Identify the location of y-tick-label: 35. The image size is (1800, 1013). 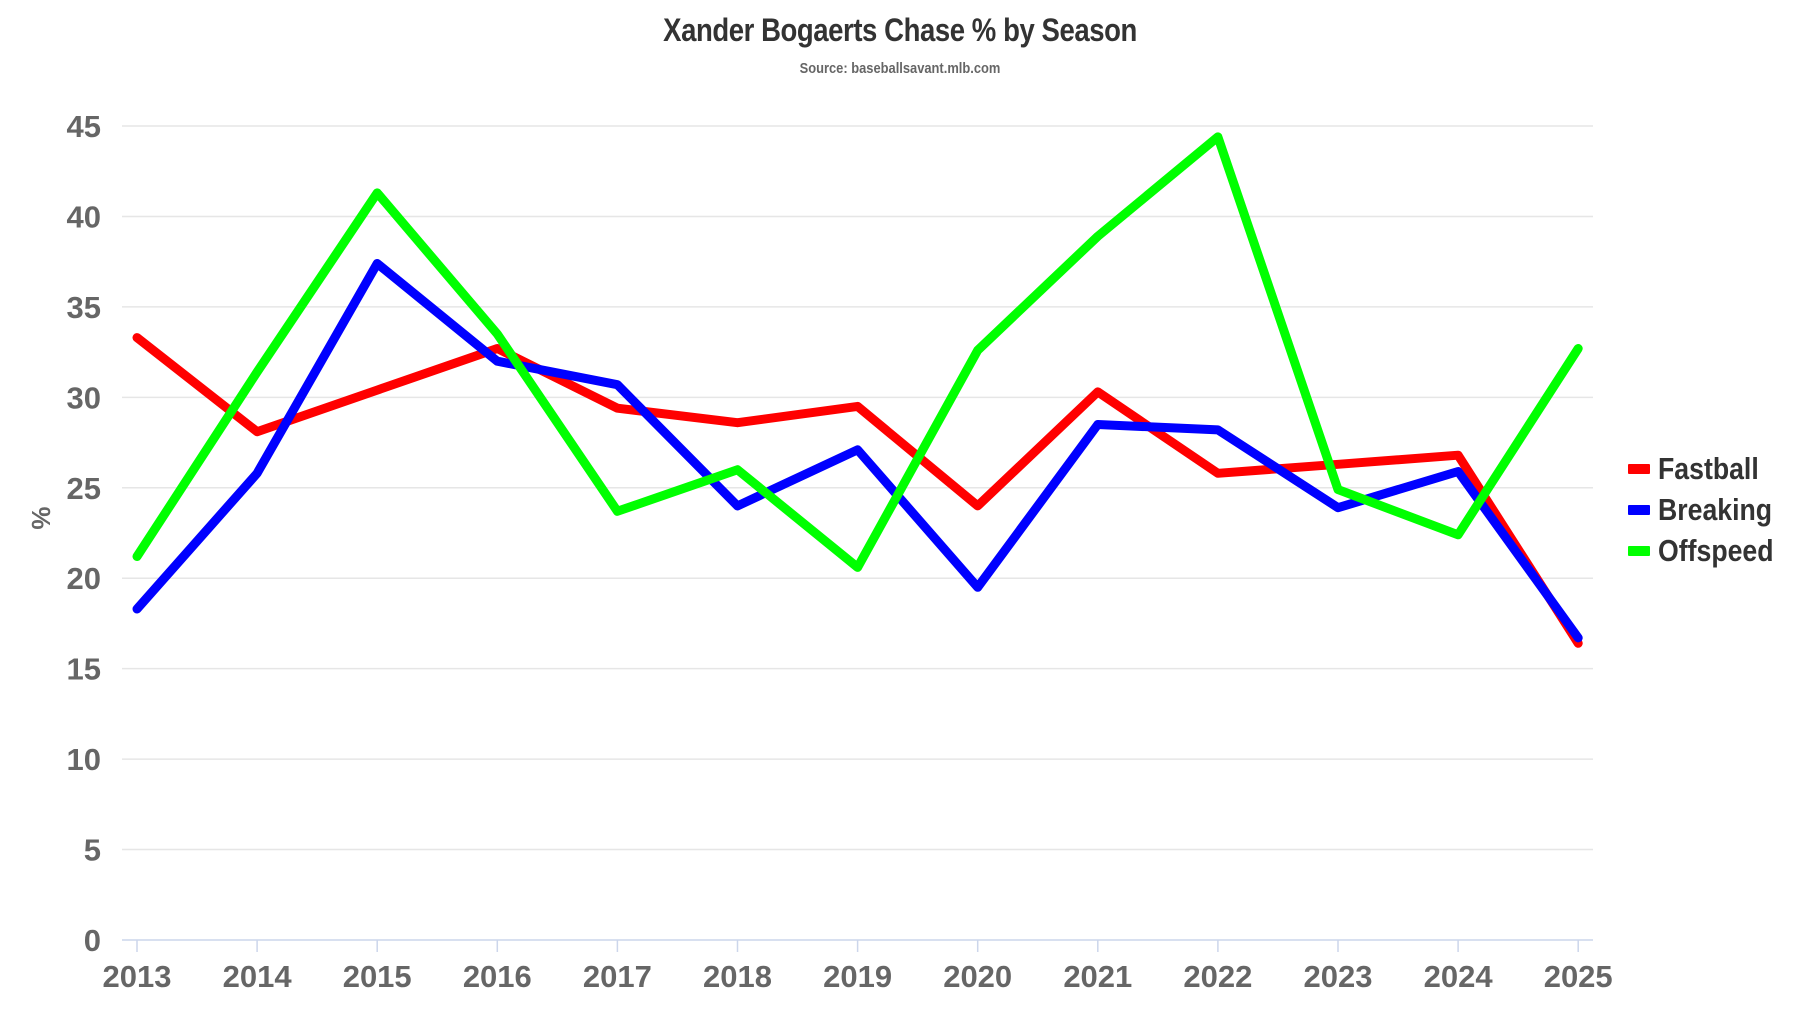
(84, 307).